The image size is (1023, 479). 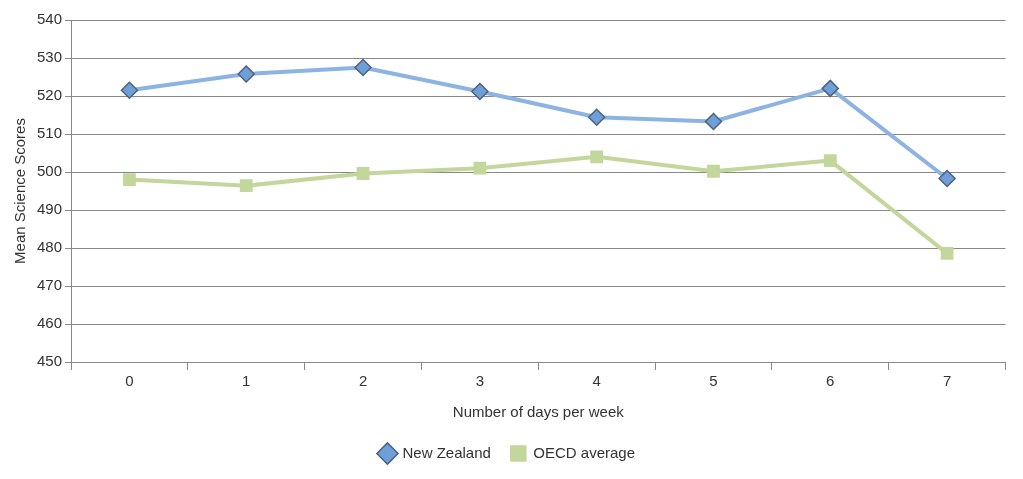 I want to click on x-tick-label: 3, so click(x=480, y=381).